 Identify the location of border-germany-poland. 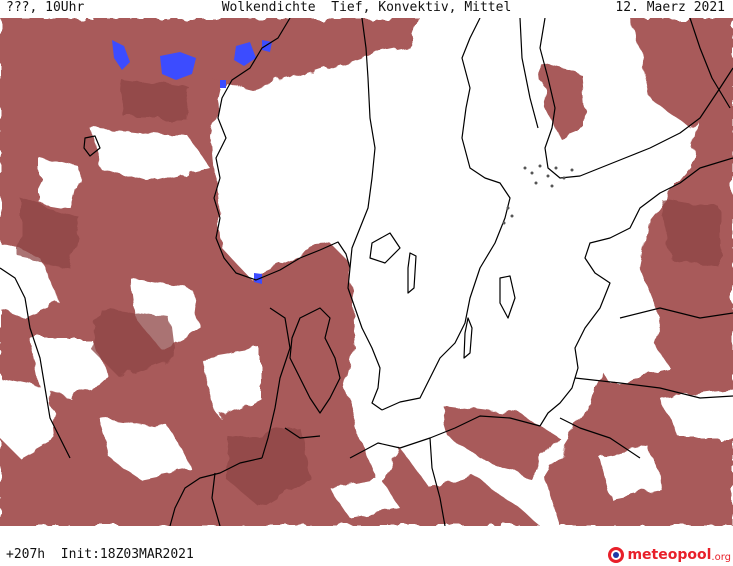
(437, 481).